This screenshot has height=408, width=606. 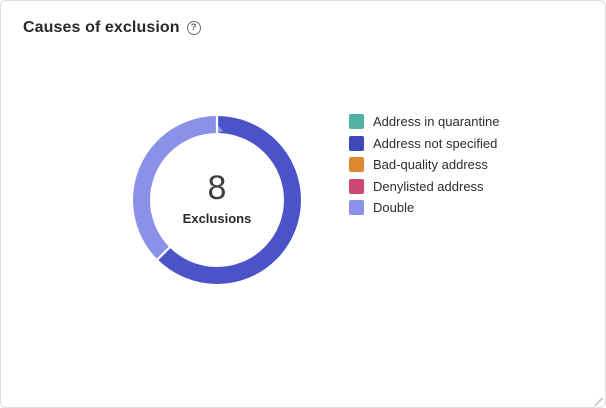 What do you see at coordinates (193, 27) in the screenshot?
I see `help-icon: ?` at bounding box center [193, 27].